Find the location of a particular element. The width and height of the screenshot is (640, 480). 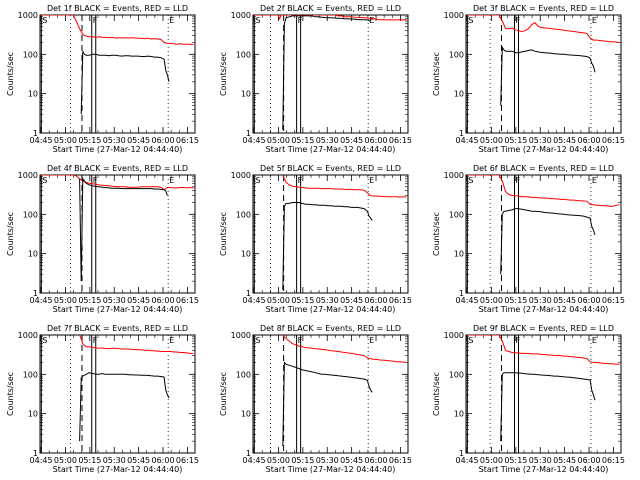

panel-title: Det 7f BLACK = Events, RED = LLD is located at coordinates (117, 328).